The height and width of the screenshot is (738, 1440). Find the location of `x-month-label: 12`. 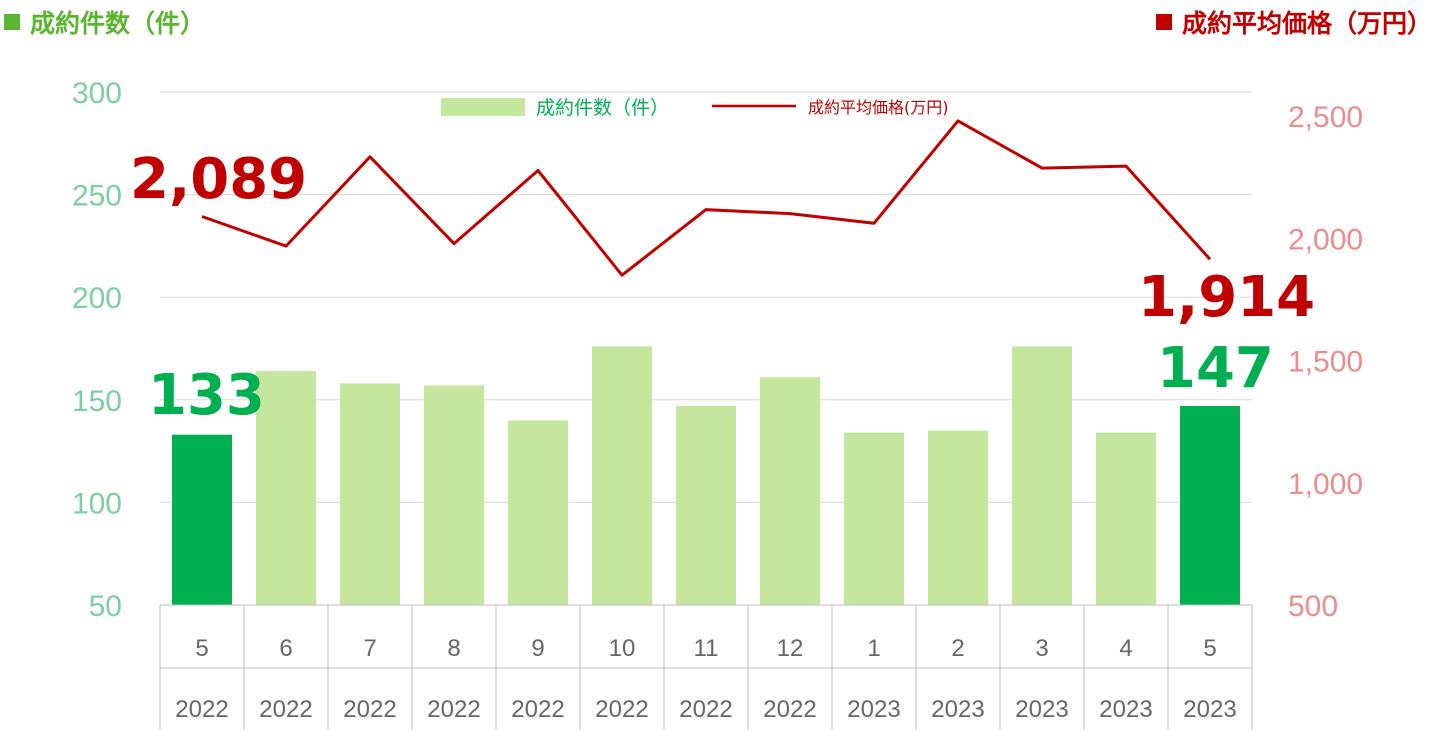

x-month-label: 12 is located at coordinates (790, 648).